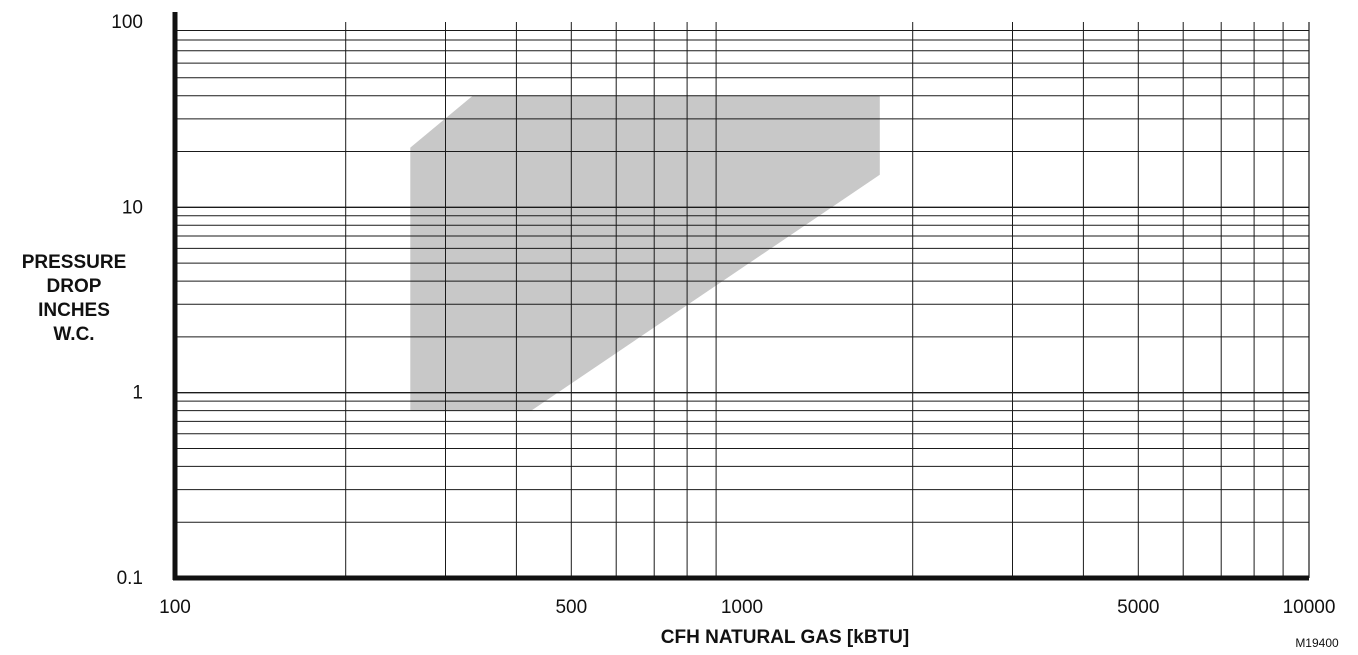  What do you see at coordinates (1317, 643) in the screenshot?
I see `figure-id-label: M19400` at bounding box center [1317, 643].